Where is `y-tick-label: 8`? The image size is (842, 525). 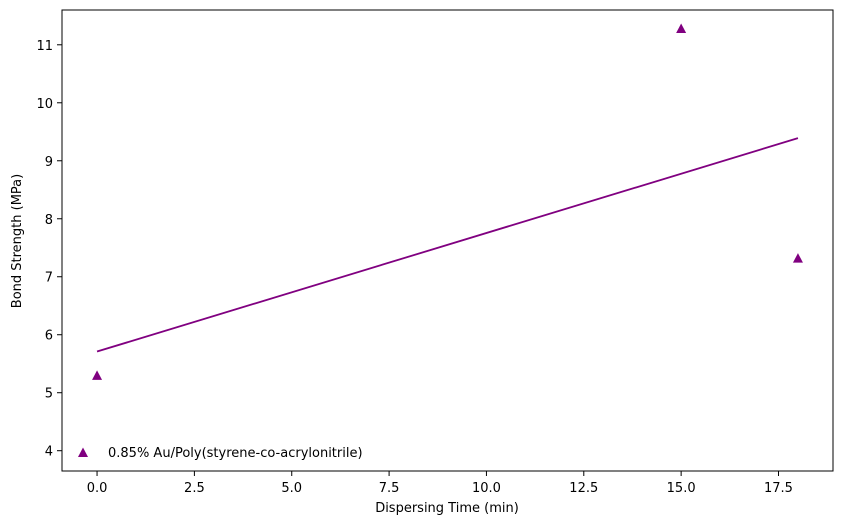
y-tick-label: 8 is located at coordinates (49, 220).